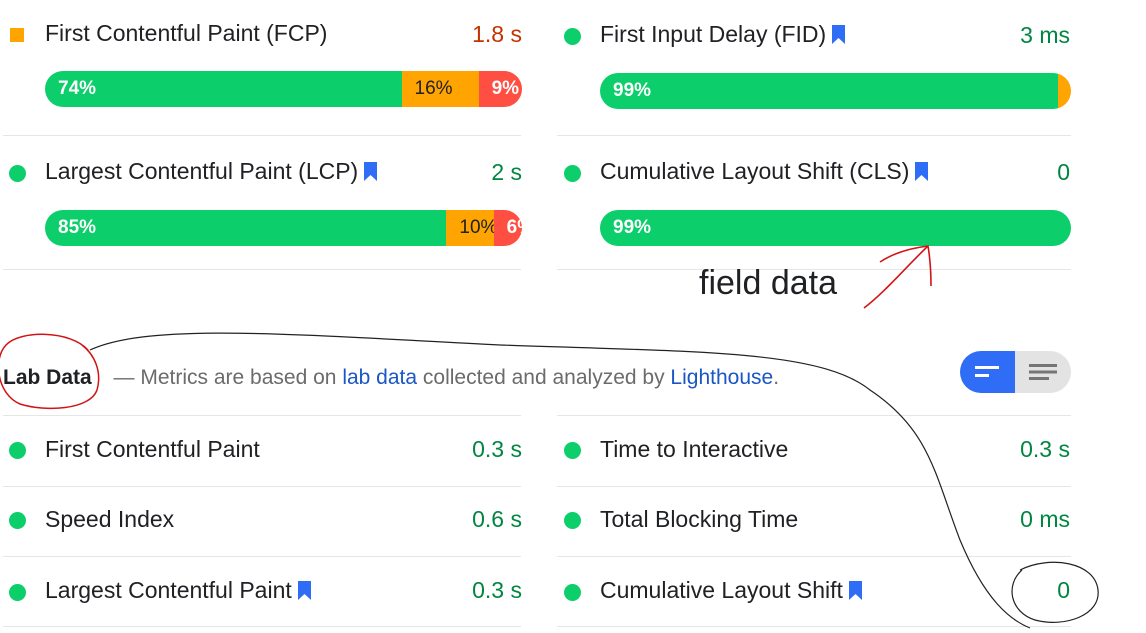  I want to click on lab-data-title: Lab Data, so click(47, 377).